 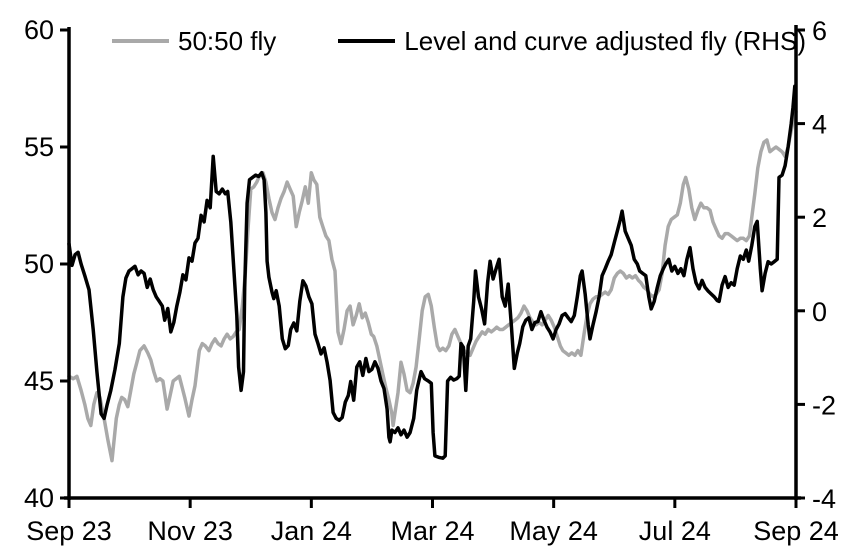 What do you see at coordinates (39, 147) in the screenshot?
I see `left-axis-label: 55` at bounding box center [39, 147].